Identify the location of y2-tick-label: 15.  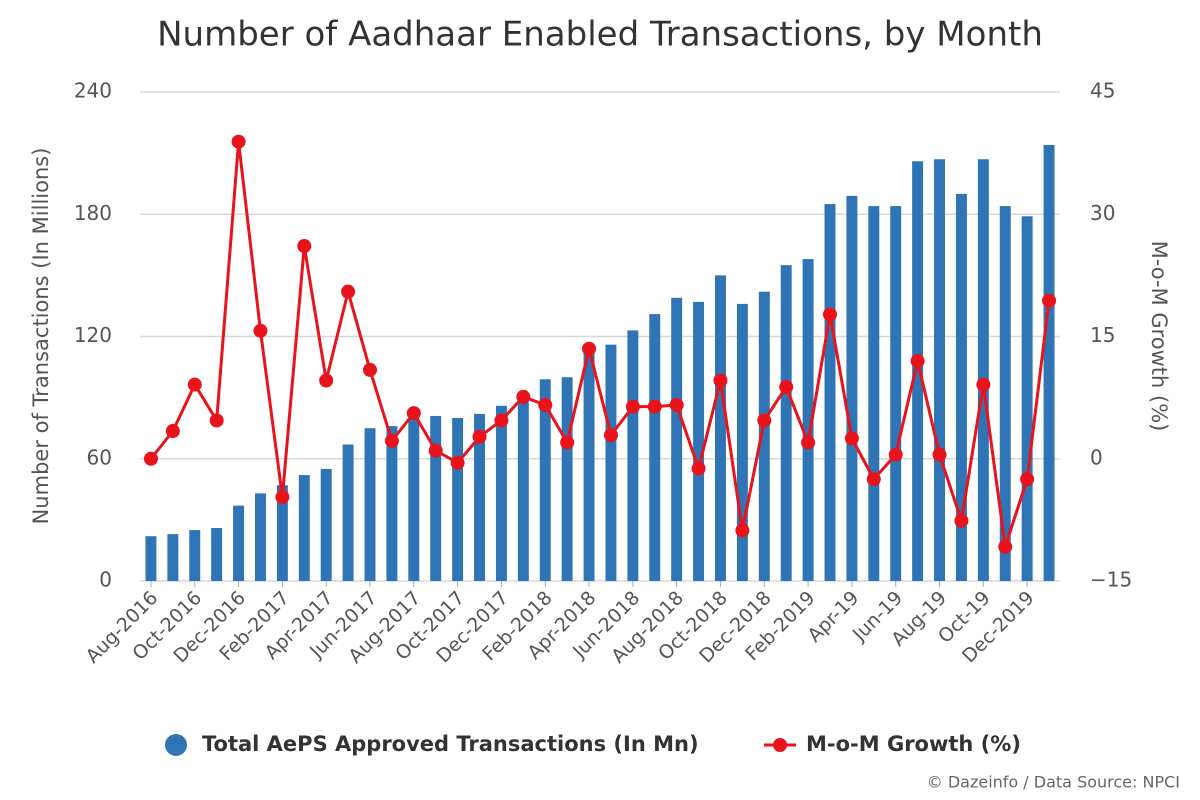
(1102, 335).